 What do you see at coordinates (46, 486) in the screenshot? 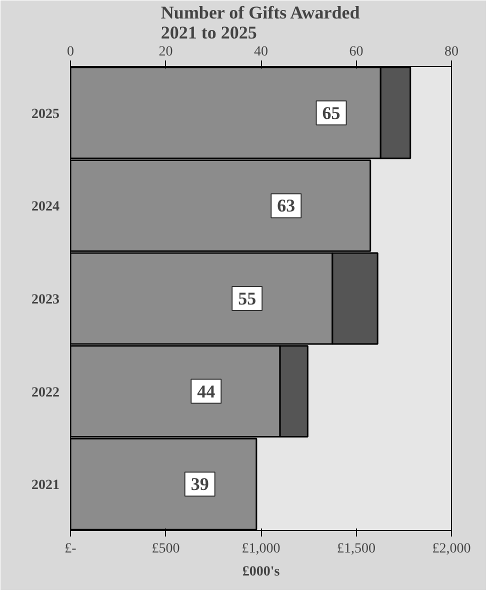
I see `y-tick-label: 2021` at bounding box center [46, 486].